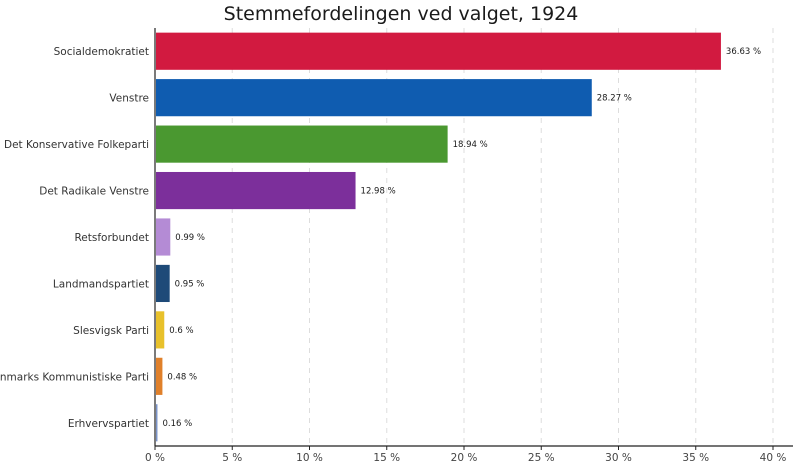  I want to click on value-label-5: 0.95 %, so click(190, 284).